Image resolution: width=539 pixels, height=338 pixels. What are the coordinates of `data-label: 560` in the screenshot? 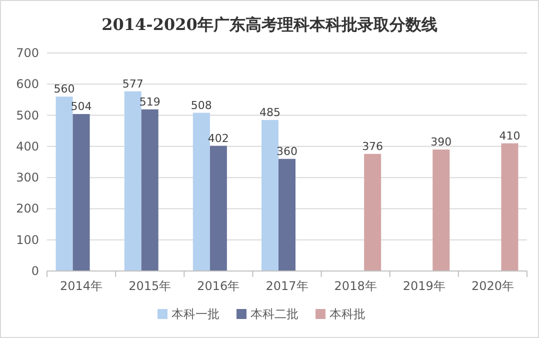 It's located at (64, 89).